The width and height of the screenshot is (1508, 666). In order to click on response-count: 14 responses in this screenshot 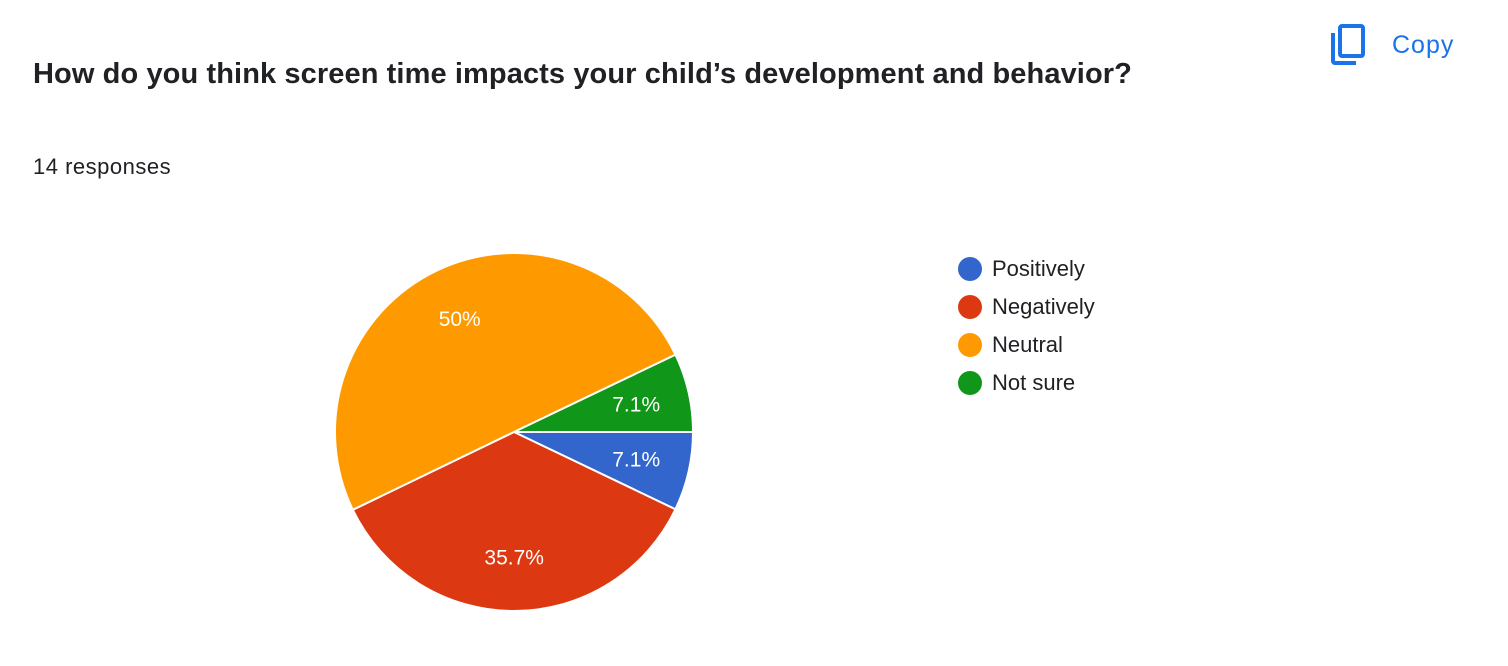, I will do `click(102, 166)`.